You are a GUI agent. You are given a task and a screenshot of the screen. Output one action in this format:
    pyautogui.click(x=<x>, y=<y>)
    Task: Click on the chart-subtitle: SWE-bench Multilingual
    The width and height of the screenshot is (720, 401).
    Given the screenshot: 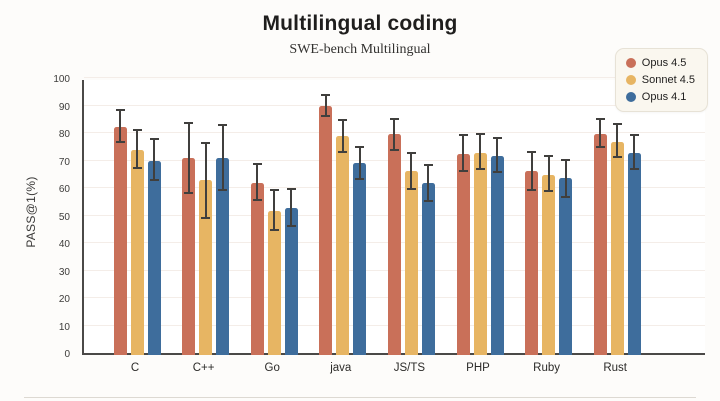 What is the action you would take?
    pyautogui.click(x=360, y=49)
    